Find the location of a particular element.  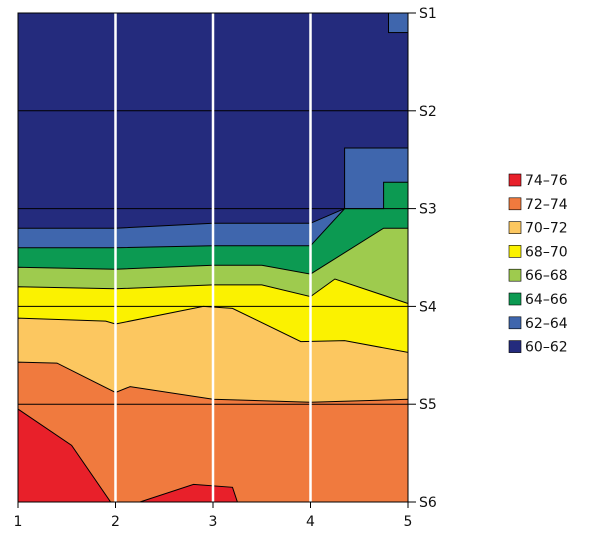

y-tick-label-S3: S3 is located at coordinates (428, 210).